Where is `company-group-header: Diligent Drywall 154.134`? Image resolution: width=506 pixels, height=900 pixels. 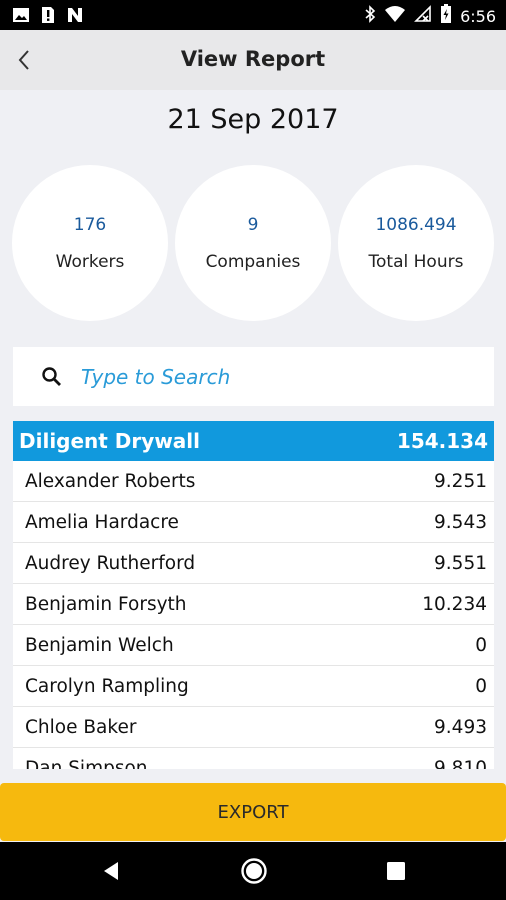
company-group-header: Diligent Drywall 154.134 is located at coordinates (253, 441).